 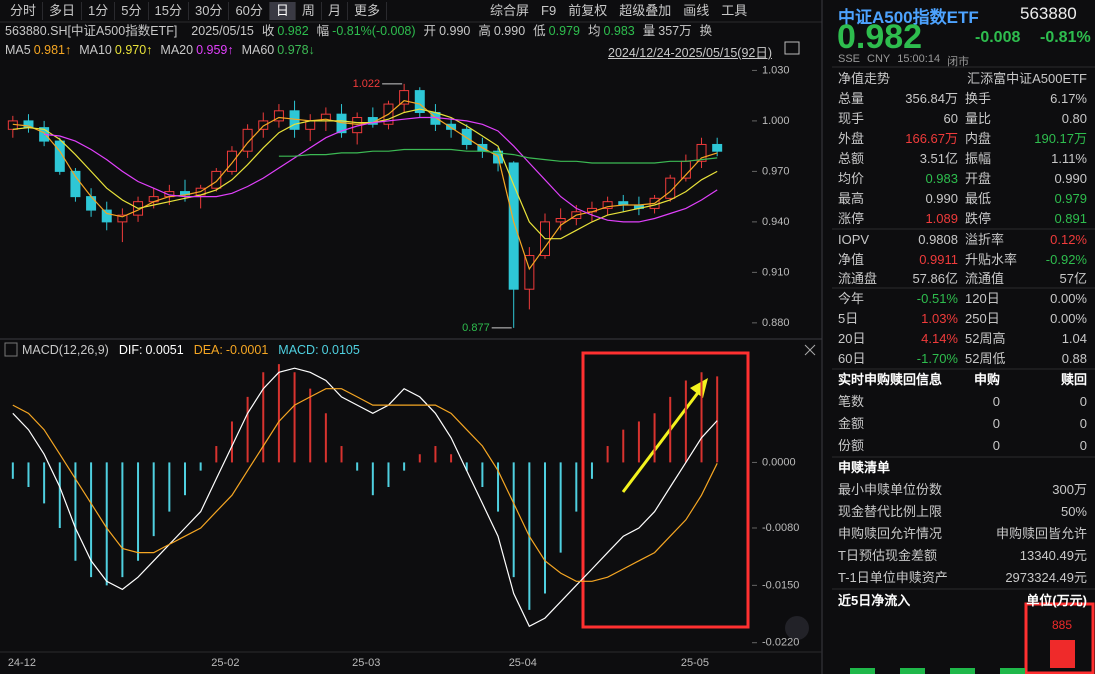 I want to click on stat-cell: 现金替代比例上限, so click(x=890, y=511).